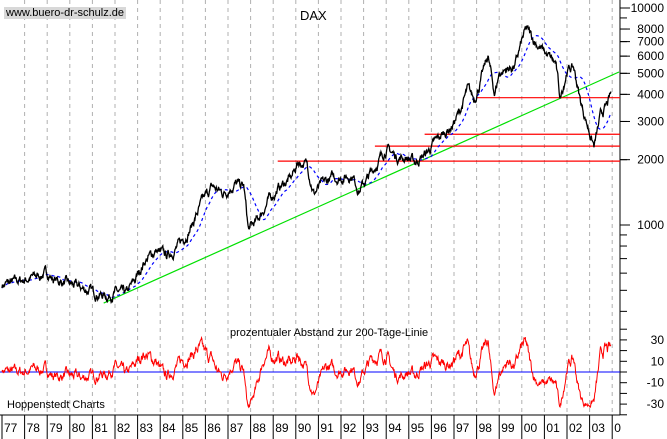 Image resolution: width=667 pixels, height=439 pixels. Describe the element at coordinates (418, 428) in the screenshot. I see `x-tick-label: 95` at that location.